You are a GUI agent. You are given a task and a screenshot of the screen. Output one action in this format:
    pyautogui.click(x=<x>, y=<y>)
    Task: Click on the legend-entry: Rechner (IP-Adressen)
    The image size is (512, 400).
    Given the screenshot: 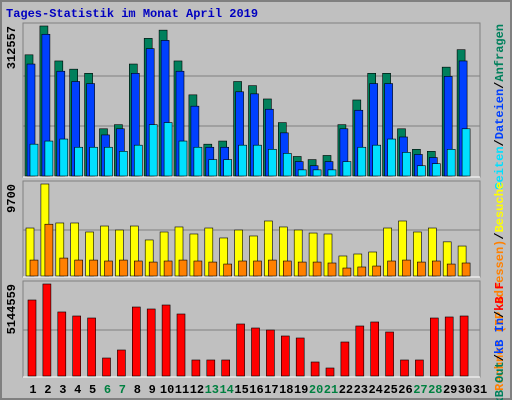 What is the action you would take?
    pyautogui.click(x=500, y=315)
    